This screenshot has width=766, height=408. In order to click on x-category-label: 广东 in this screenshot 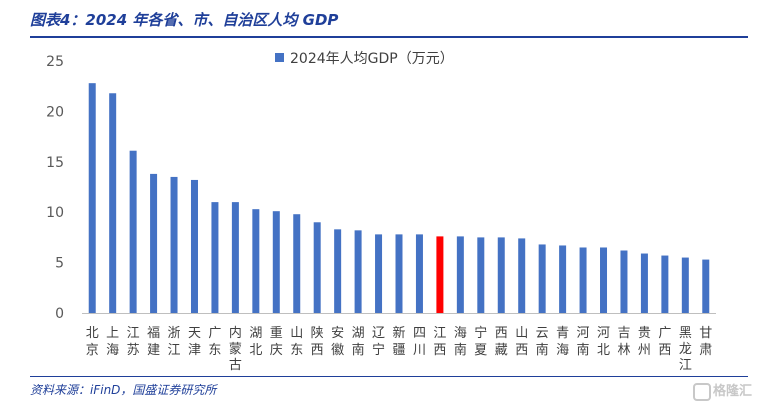, I will do `click(214, 342)`.